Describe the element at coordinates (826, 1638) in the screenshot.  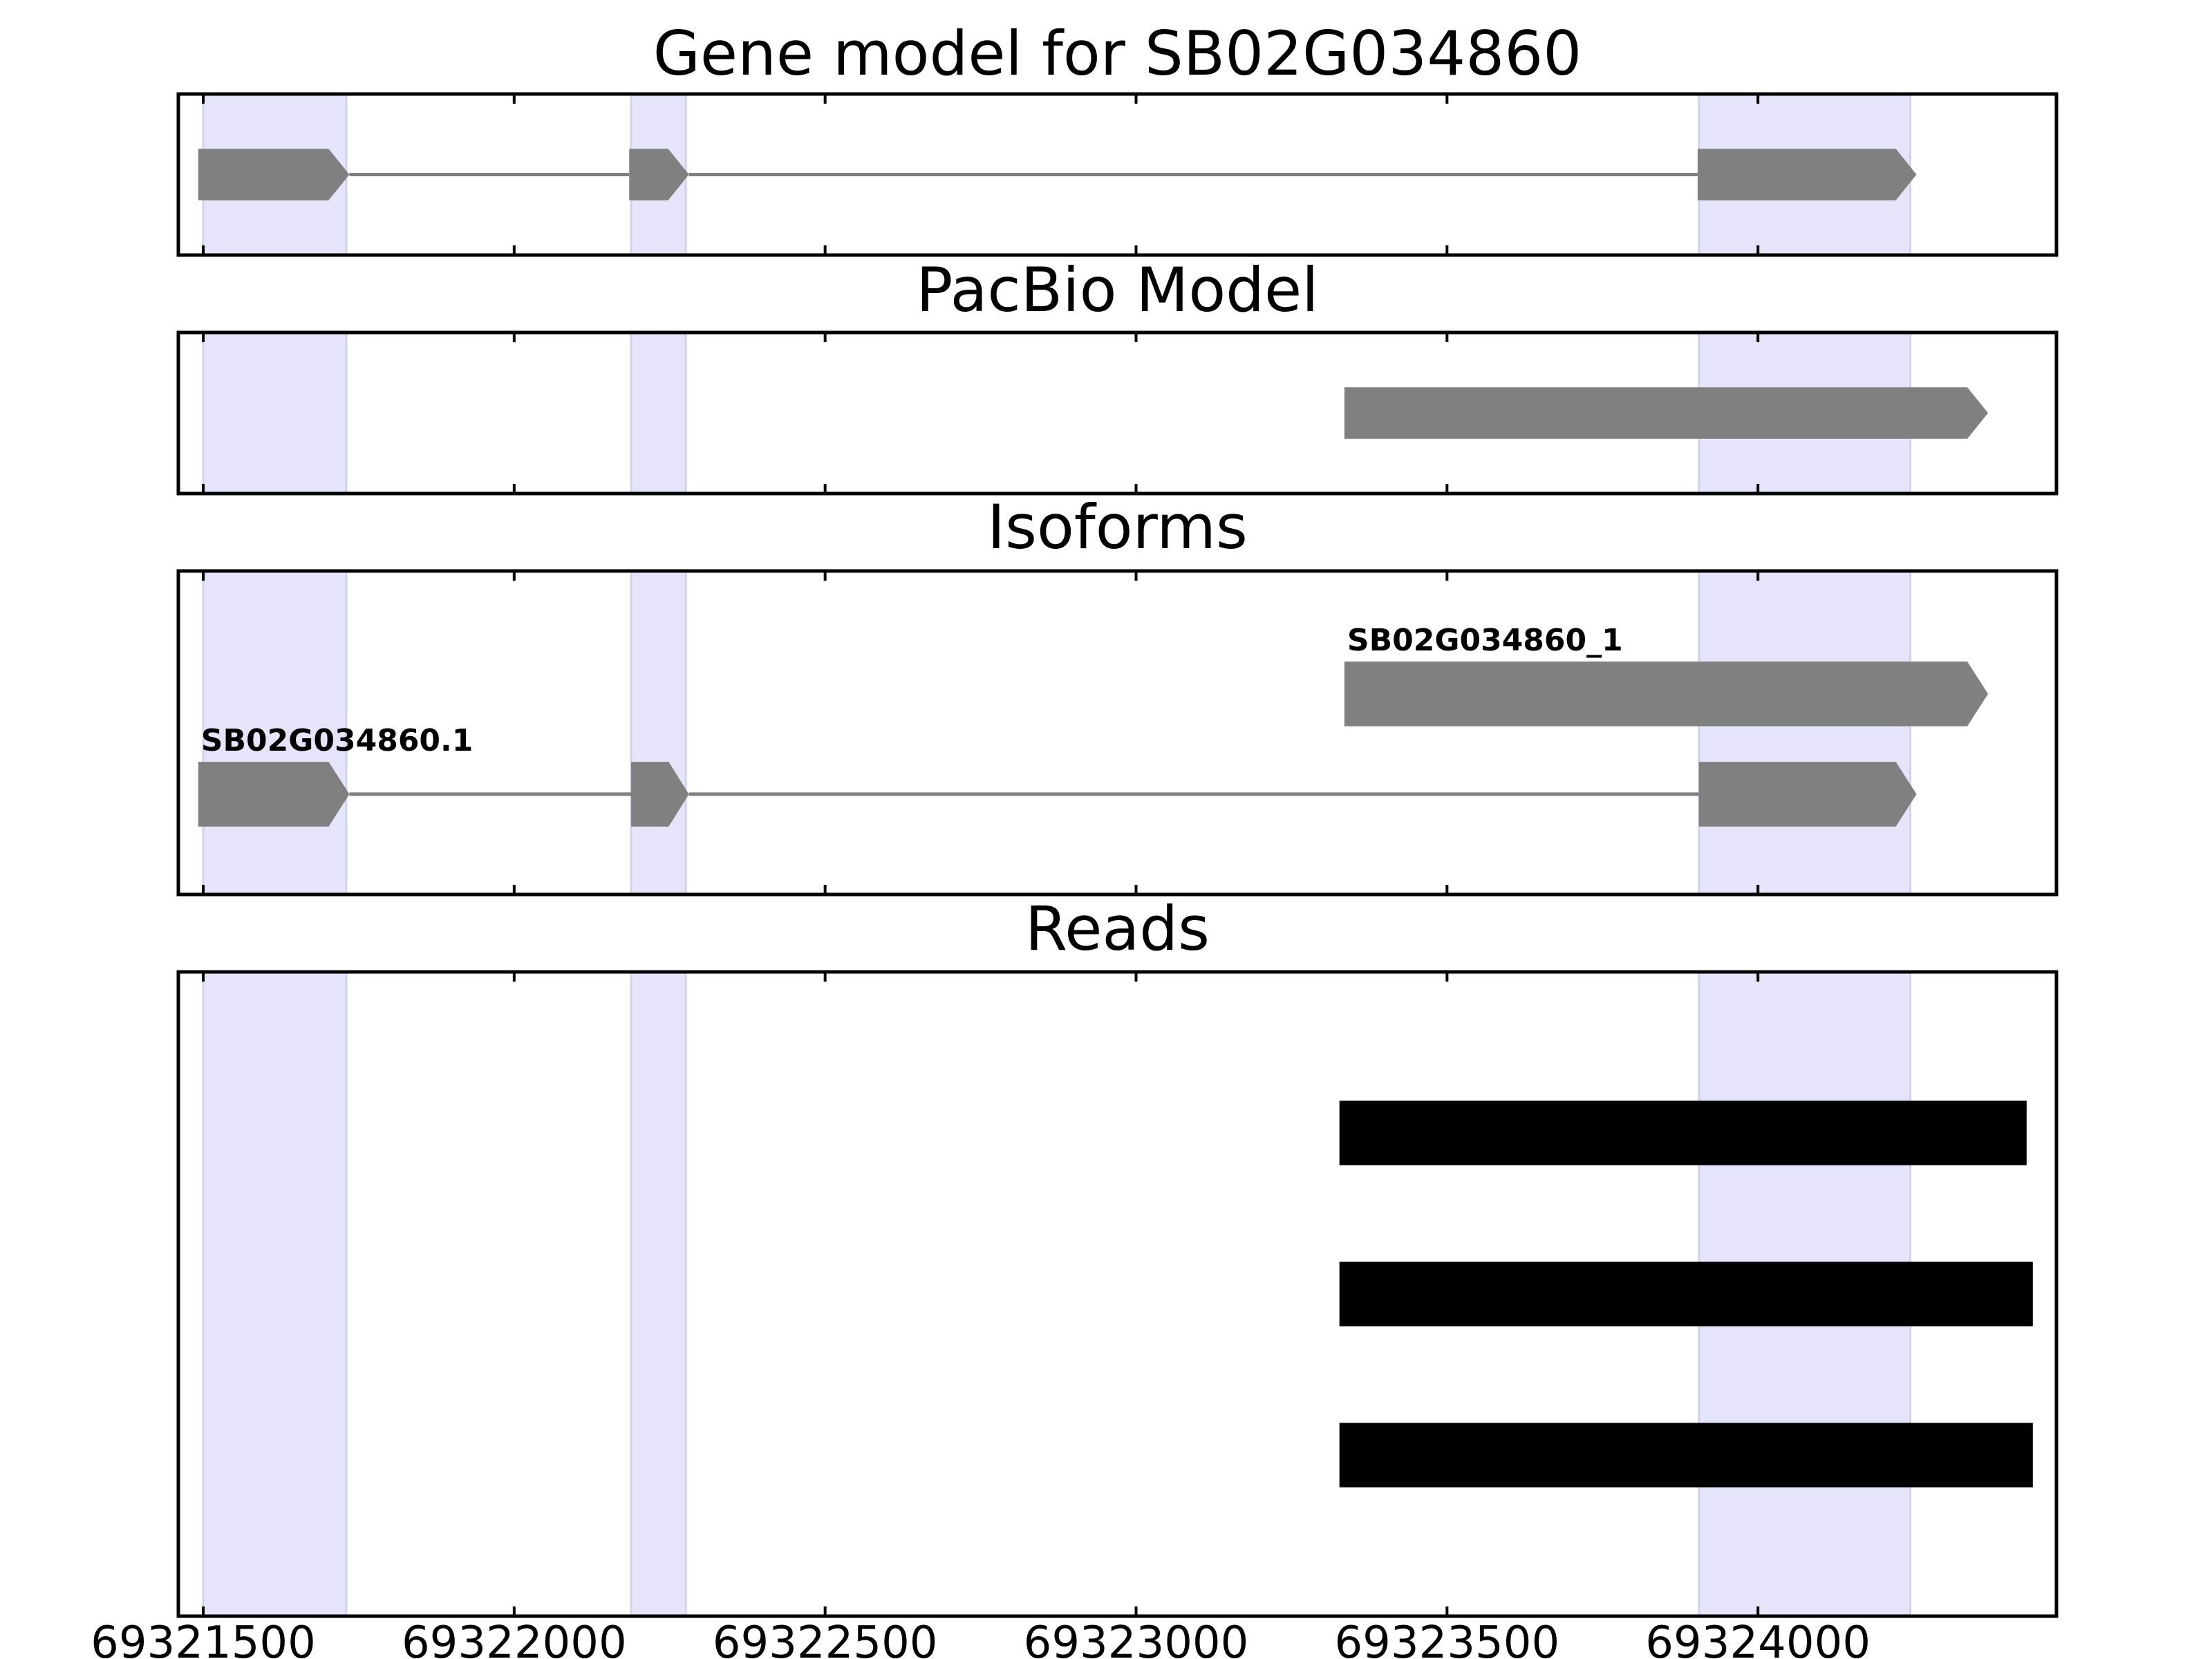
I see `x-tick-label: 69322500` at that location.